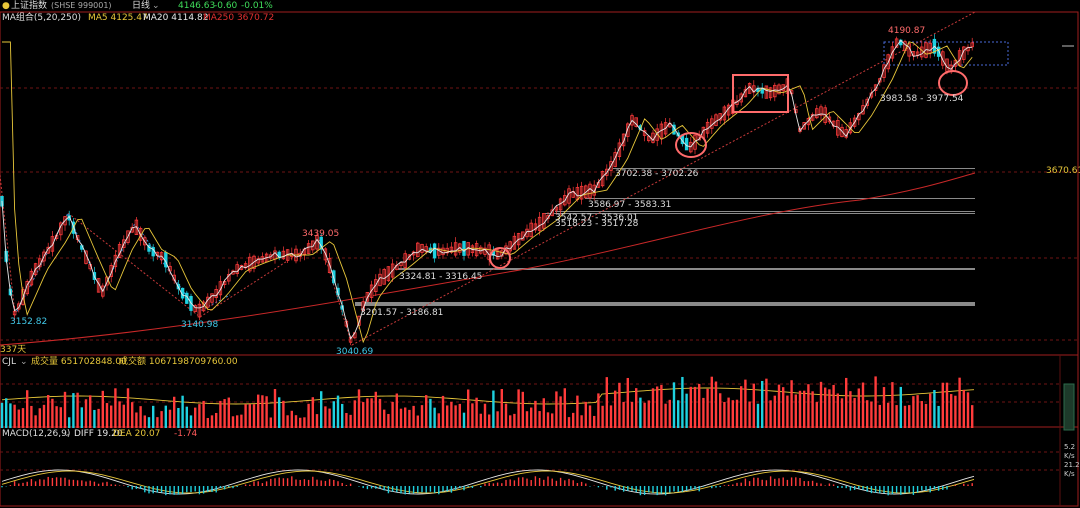 The height and width of the screenshot is (508, 1080). What do you see at coordinates (9, 362) in the screenshot?
I see `volume-legend-title: CJL` at bounding box center [9, 362].